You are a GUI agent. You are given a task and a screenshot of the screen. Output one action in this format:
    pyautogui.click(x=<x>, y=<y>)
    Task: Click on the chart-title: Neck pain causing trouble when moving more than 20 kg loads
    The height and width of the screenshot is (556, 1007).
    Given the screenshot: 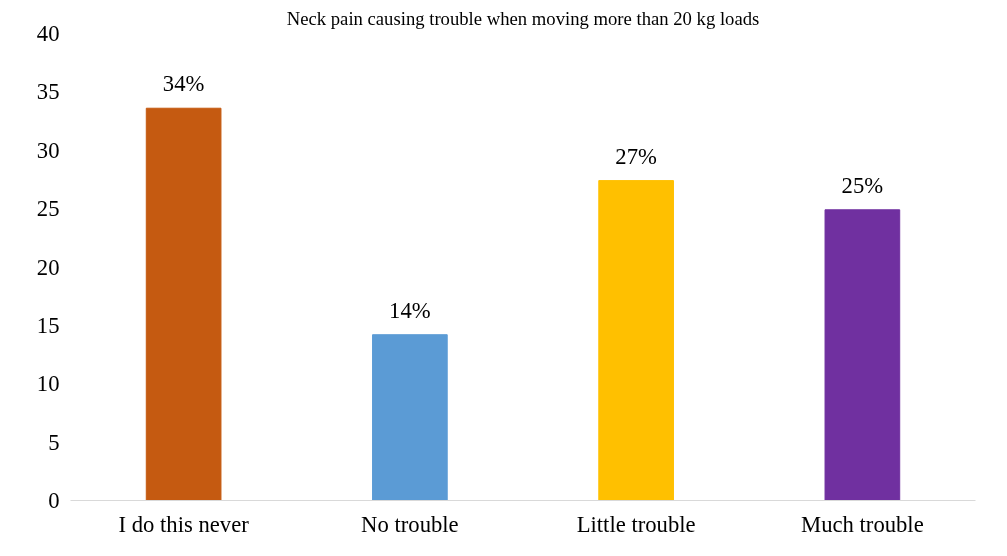 What is the action you would take?
    pyautogui.click(x=523, y=18)
    